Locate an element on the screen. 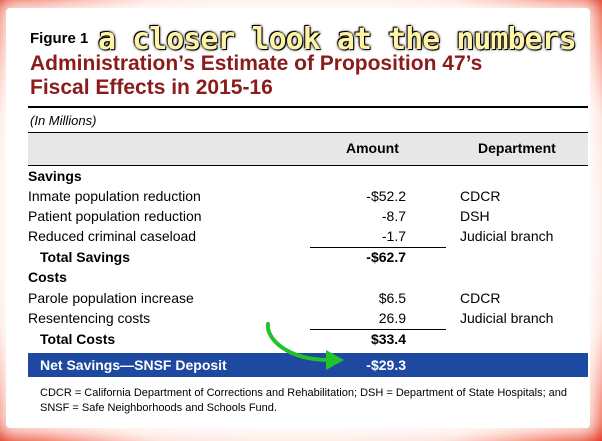  curved-arrow-icon is located at coordinates (304, 346).